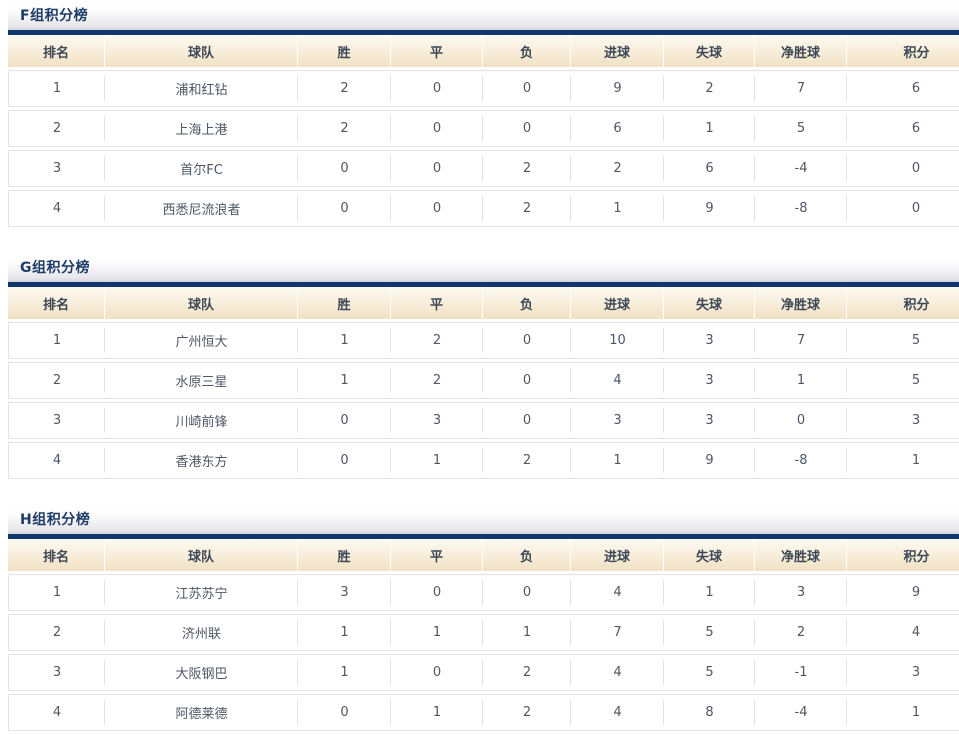 This screenshot has width=959, height=734. What do you see at coordinates (56, 340) in the screenshot?
I see `rank-cell: 1` at bounding box center [56, 340].